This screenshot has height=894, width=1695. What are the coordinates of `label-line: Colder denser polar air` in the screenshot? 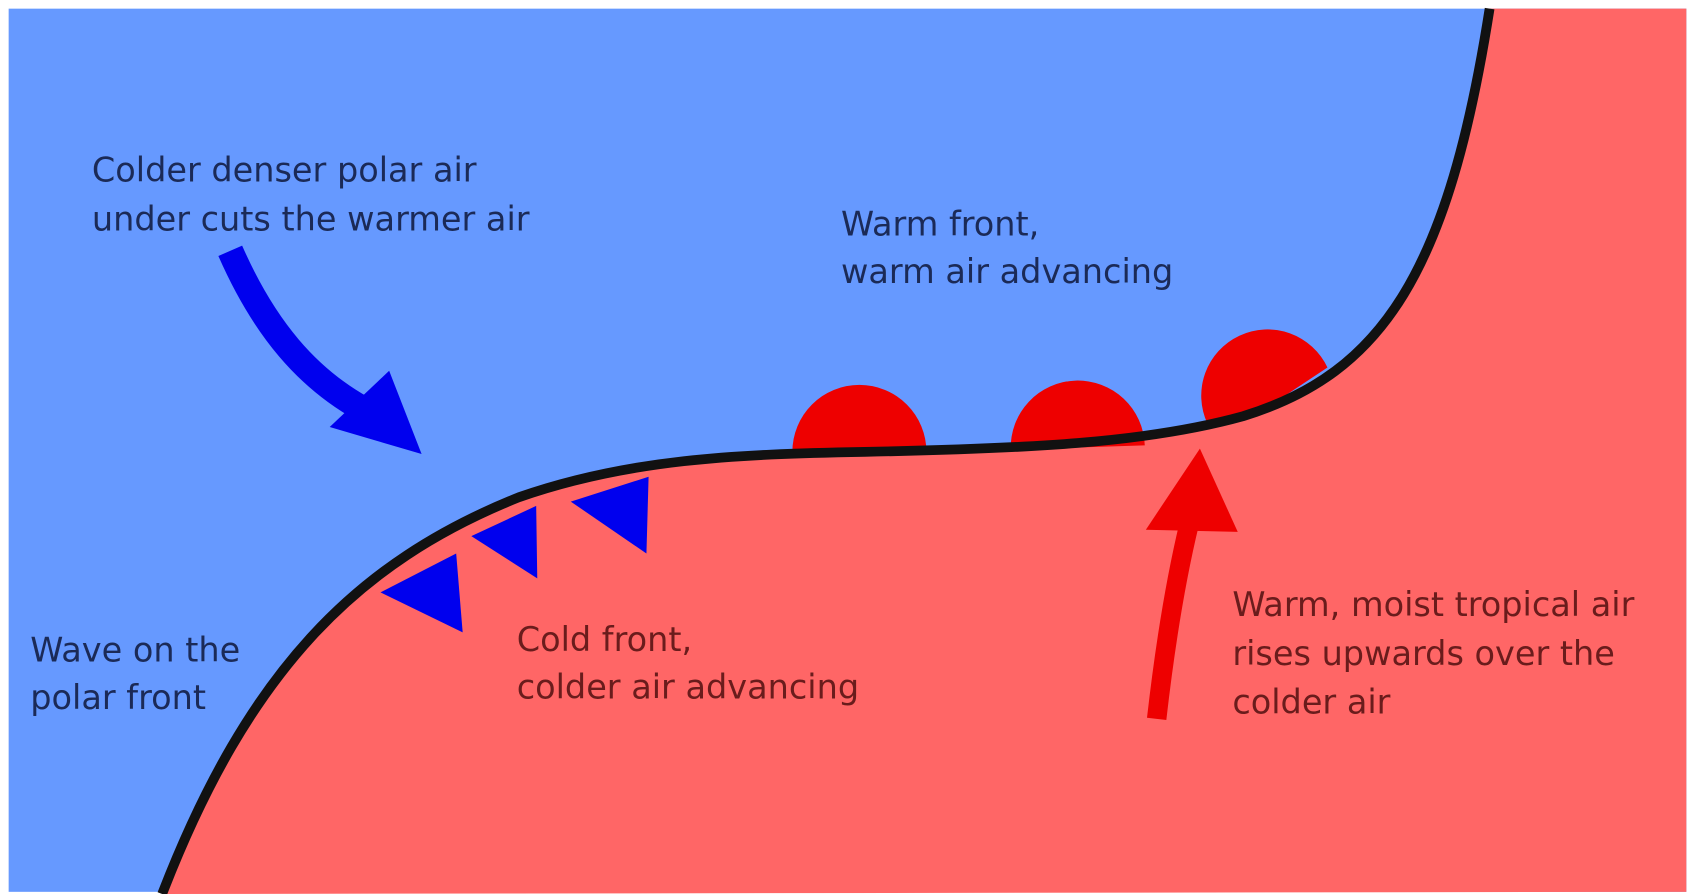 It's located at (284, 170).